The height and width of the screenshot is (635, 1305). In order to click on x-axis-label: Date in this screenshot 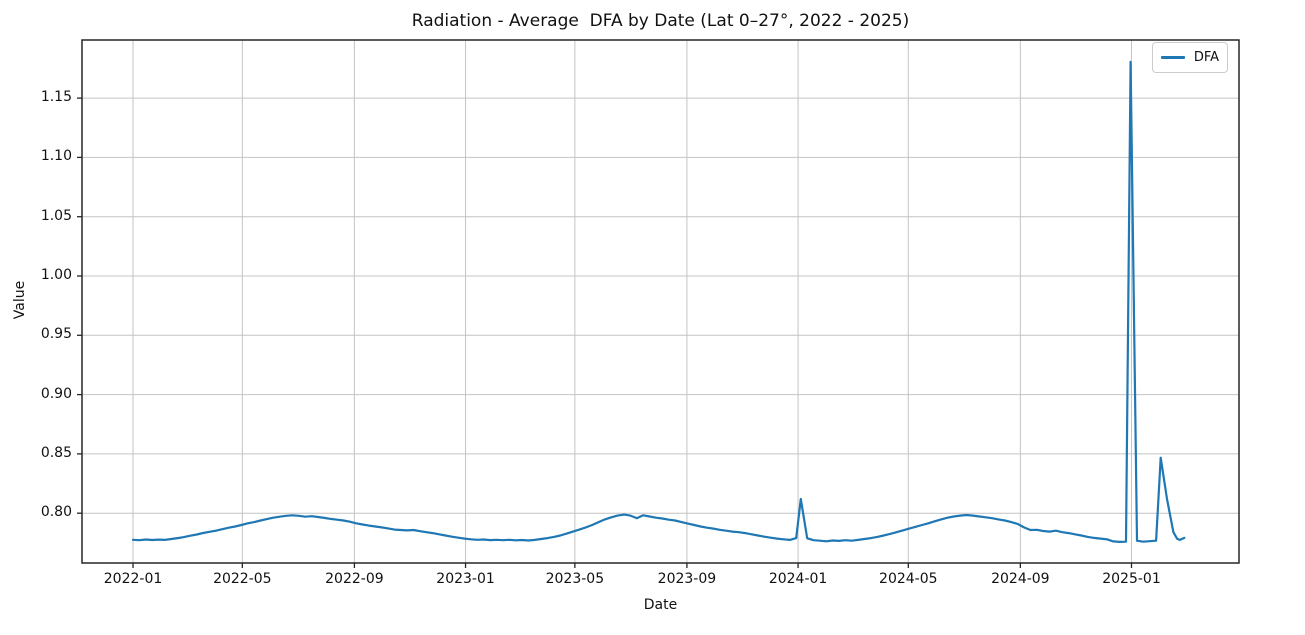, I will do `click(660, 605)`.